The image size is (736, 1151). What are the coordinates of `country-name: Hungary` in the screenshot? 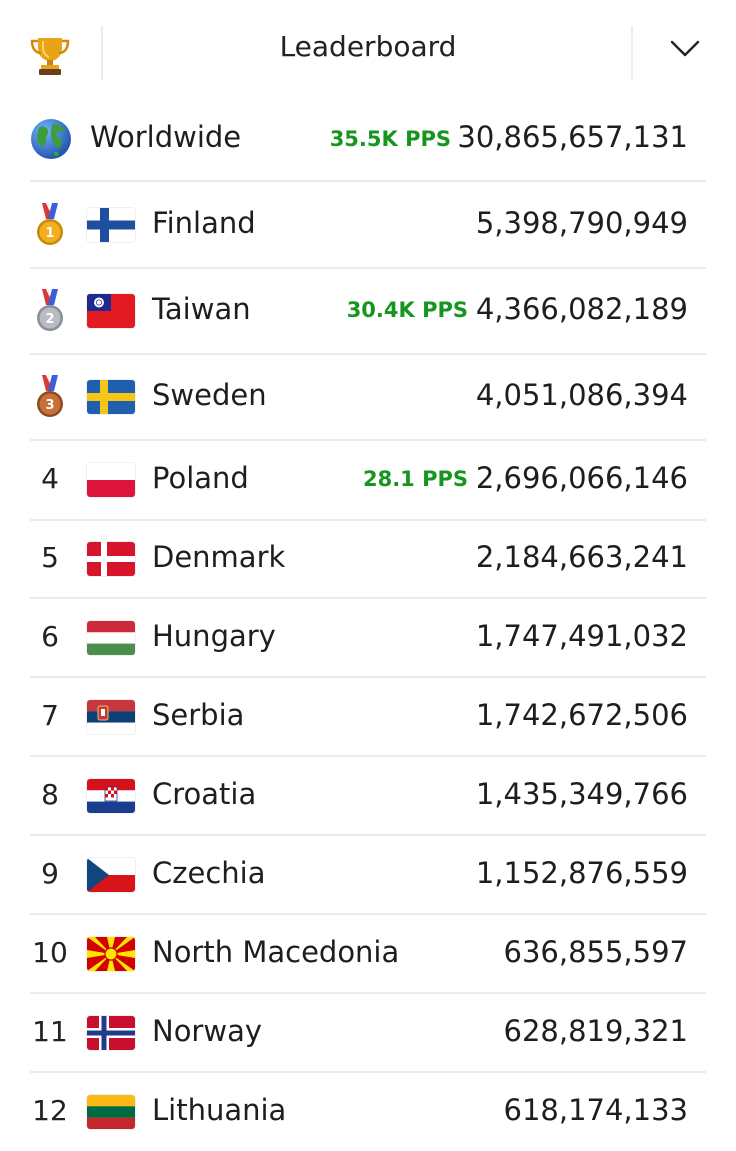 It's located at (214, 635).